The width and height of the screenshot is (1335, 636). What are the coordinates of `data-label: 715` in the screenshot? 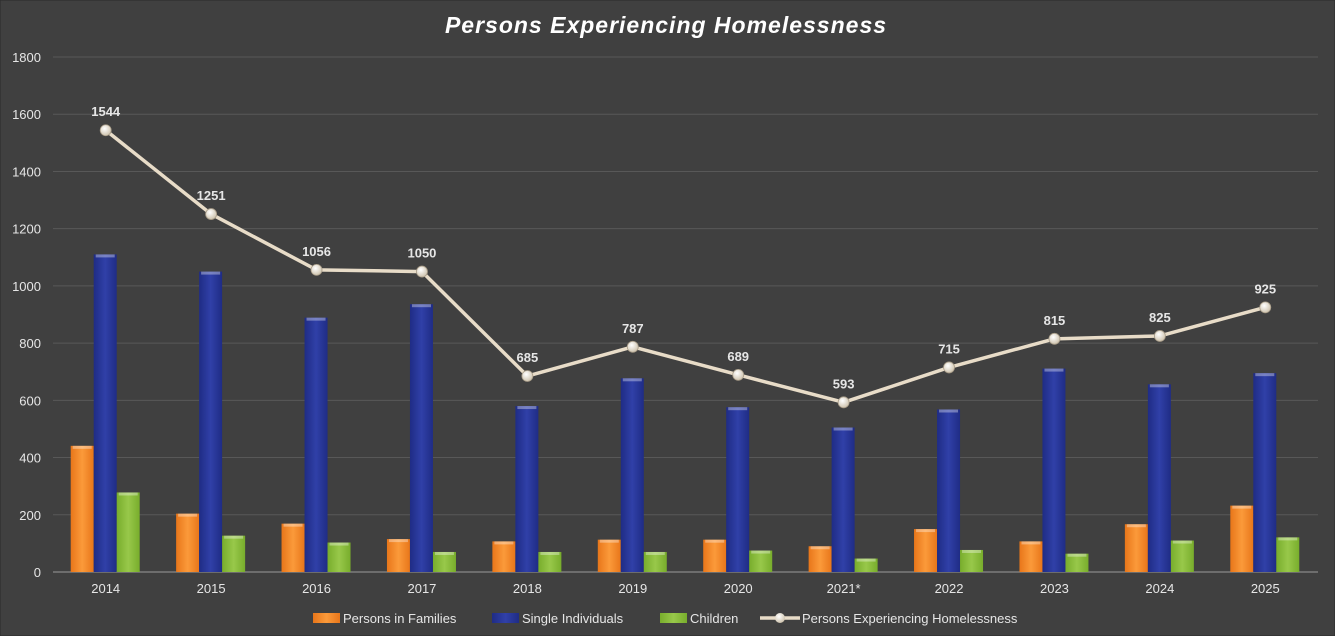 It's located at (949, 348).